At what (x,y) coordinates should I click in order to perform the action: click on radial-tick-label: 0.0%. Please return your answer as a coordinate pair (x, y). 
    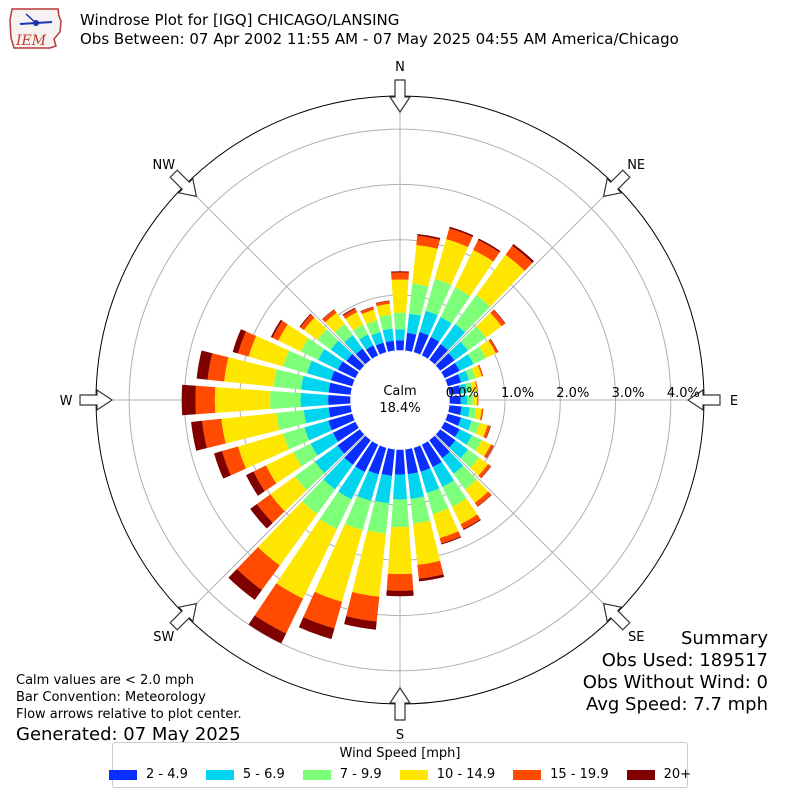
    Looking at the image, I should click on (462, 393).